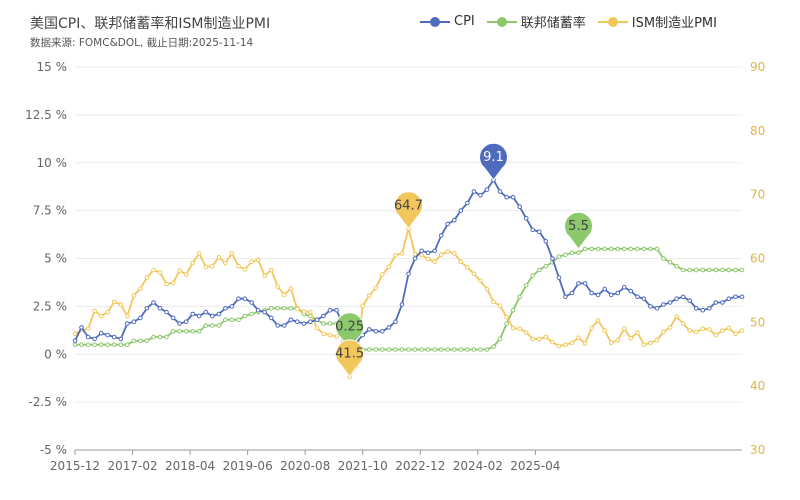  What do you see at coordinates (757, 259) in the screenshot?
I see `y-right-tick-label: 60` at bounding box center [757, 259].